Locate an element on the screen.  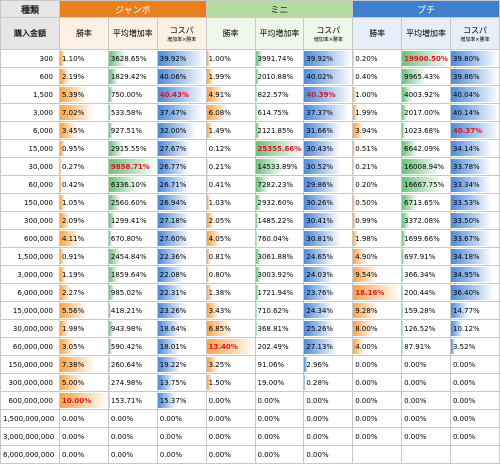
cell-value: 5.39% is located at coordinates (73, 94).